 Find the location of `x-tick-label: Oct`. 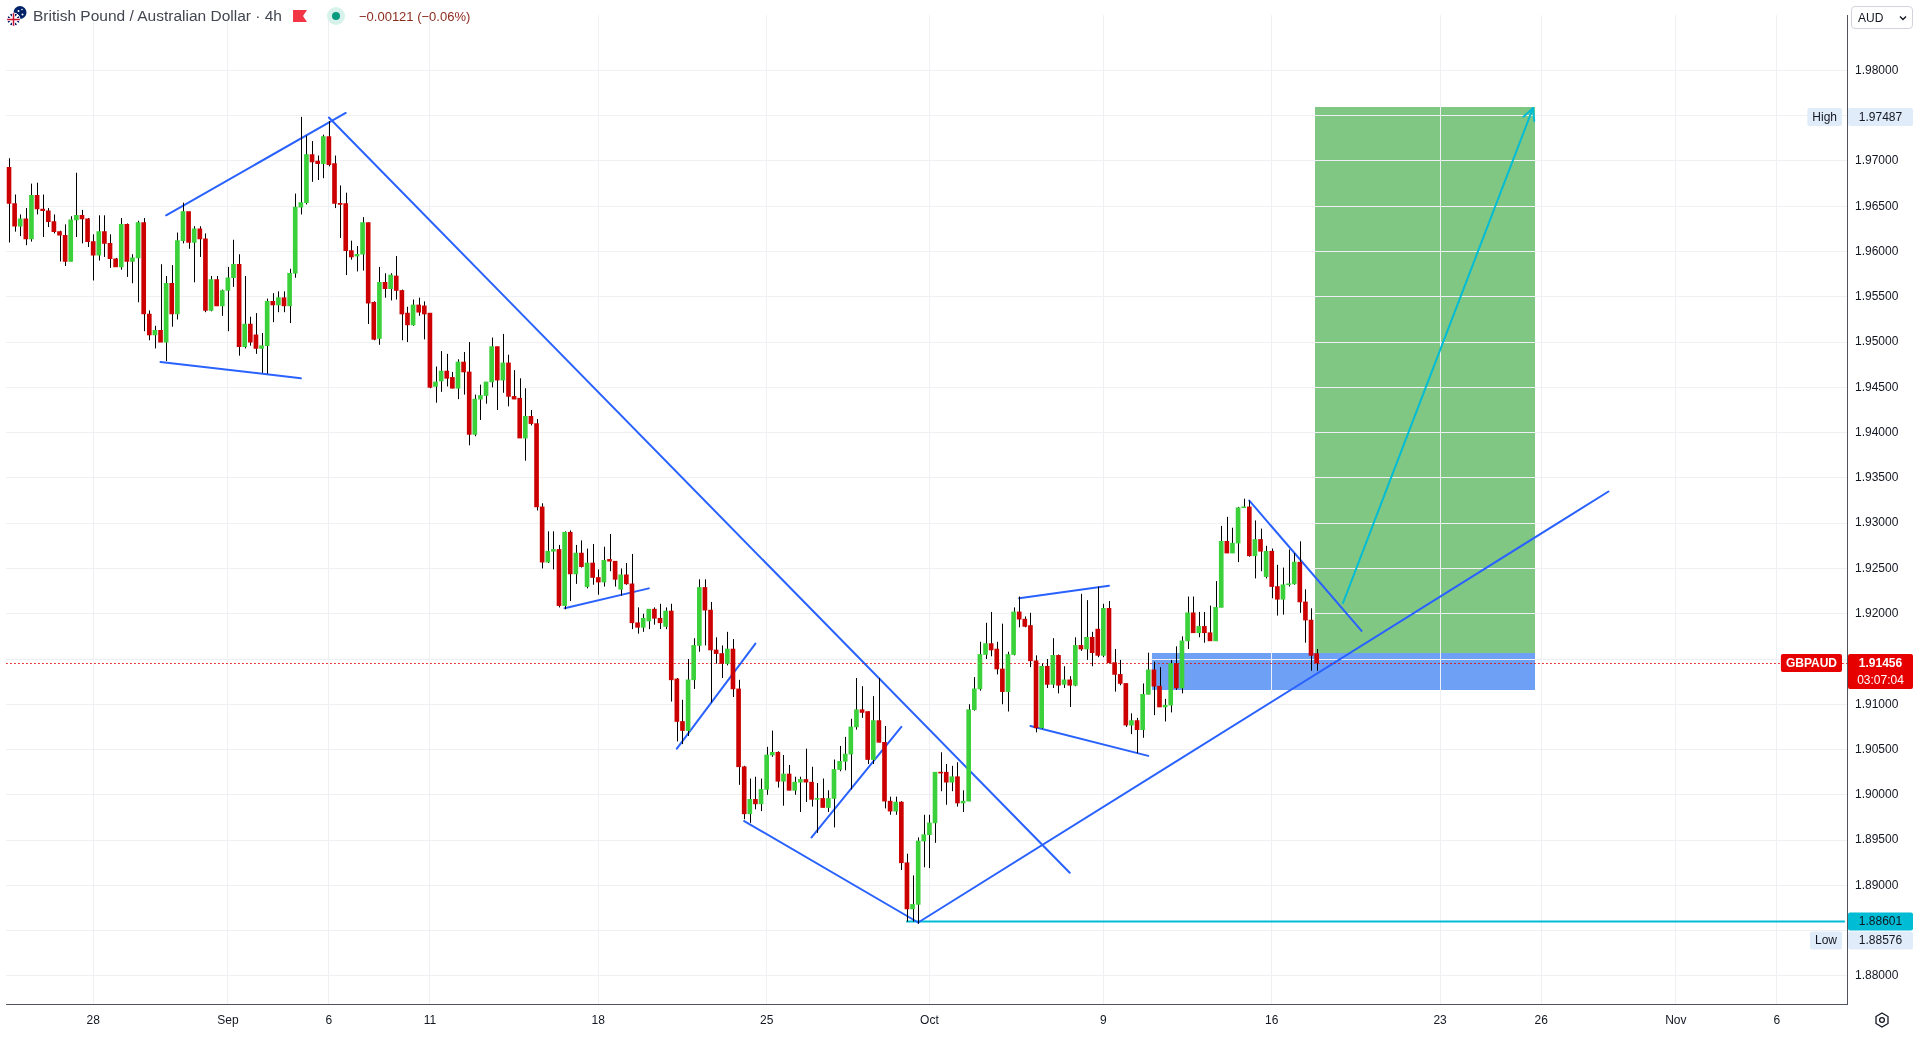

x-tick-label: Oct is located at coordinates (930, 1019).